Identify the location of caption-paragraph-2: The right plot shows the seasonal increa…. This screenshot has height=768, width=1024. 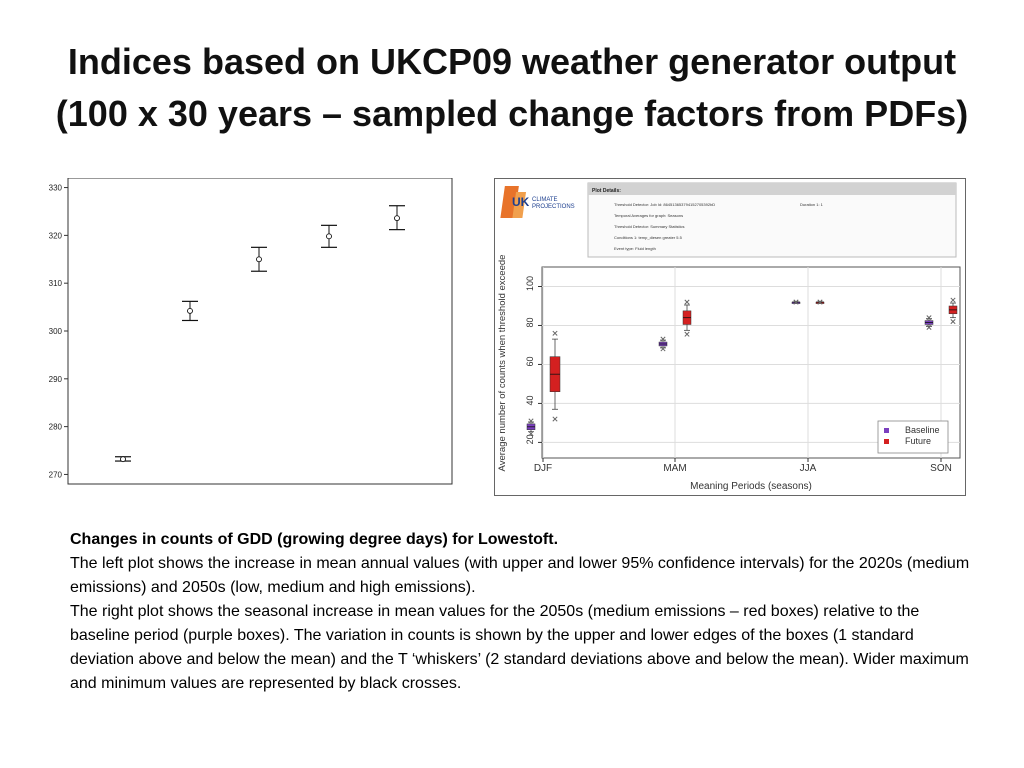
(519, 647).